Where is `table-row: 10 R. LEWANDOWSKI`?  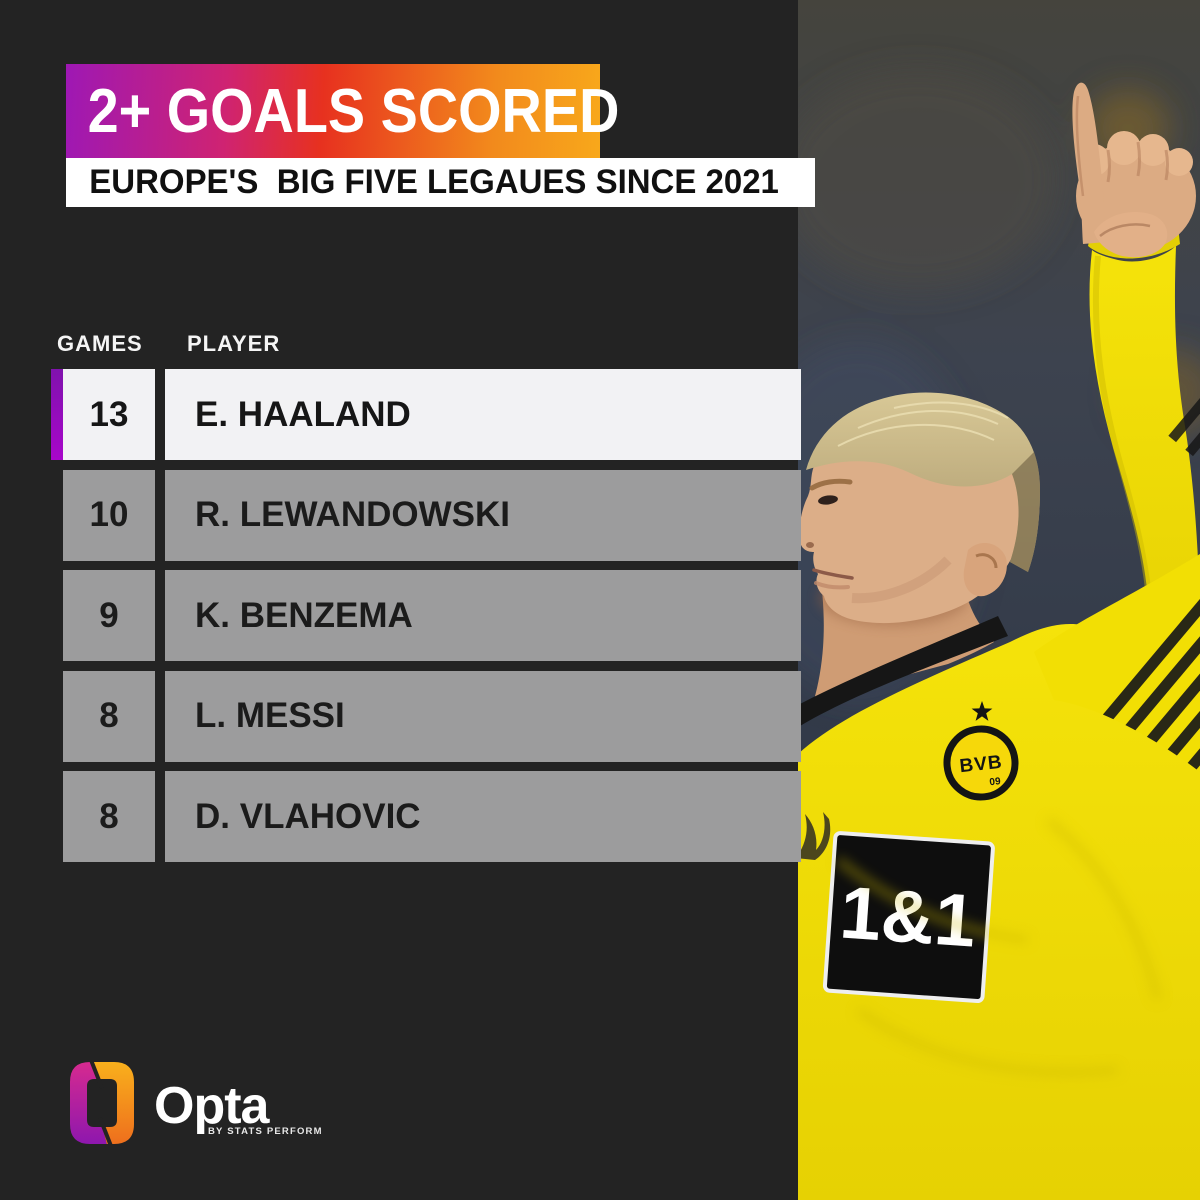 table-row: 10 R. LEWANDOWSKI is located at coordinates (432, 515).